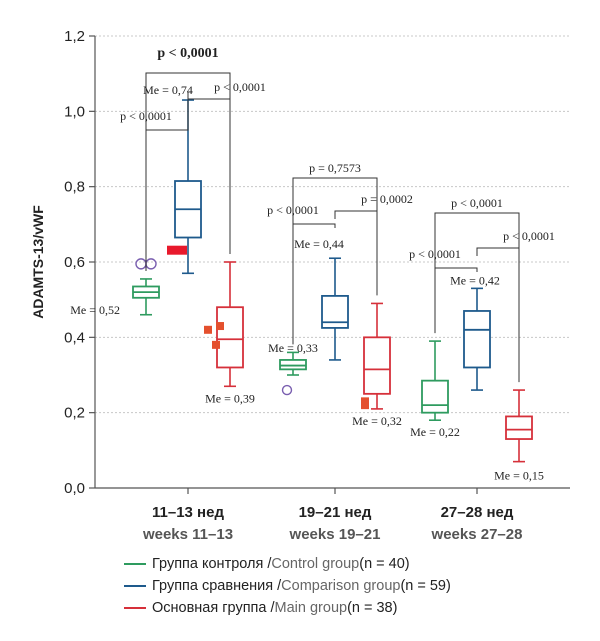 The width and height of the screenshot is (600, 641). Describe the element at coordinates (212, 564) in the screenshot. I see `legend-label-ru: Группа контроля /` at that location.